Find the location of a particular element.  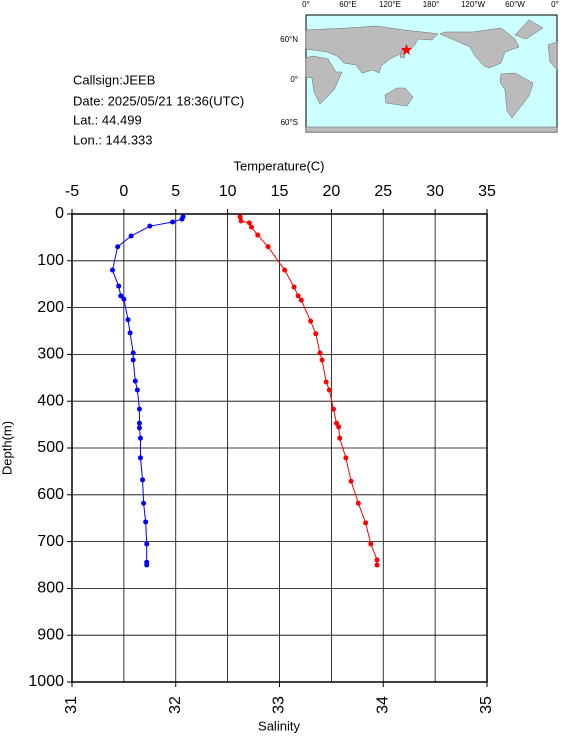

x2-tick-label: 35 is located at coordinates (486, 705).